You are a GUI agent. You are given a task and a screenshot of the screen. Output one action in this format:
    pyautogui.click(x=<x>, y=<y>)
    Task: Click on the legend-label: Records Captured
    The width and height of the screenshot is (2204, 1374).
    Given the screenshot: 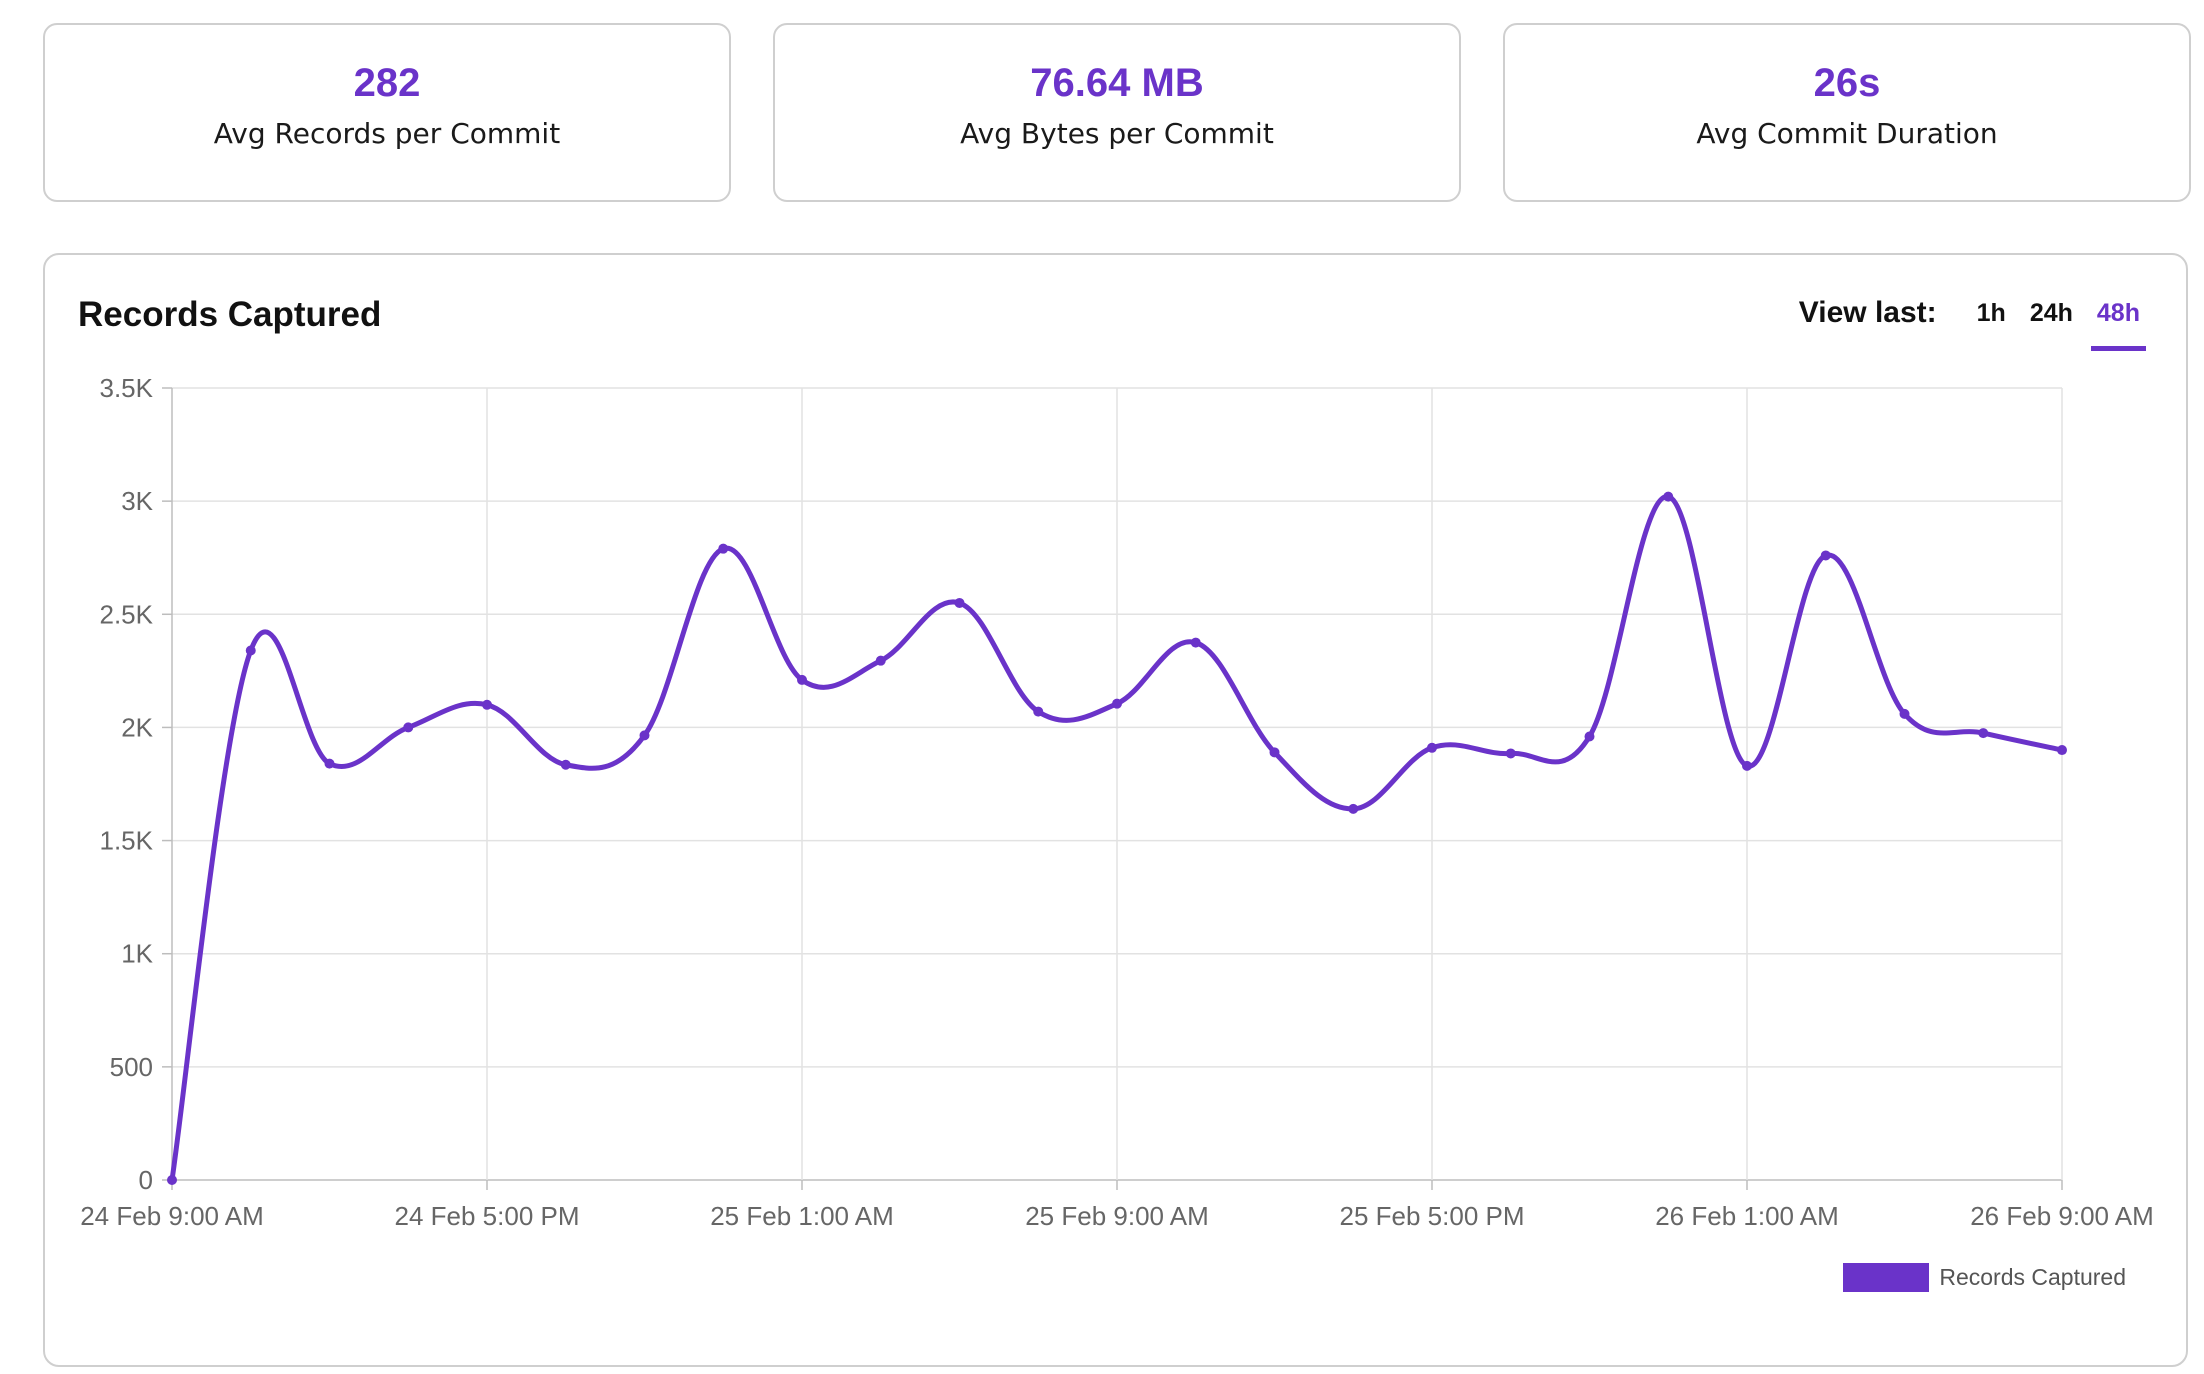 What is the action you would take?
    pyautogui.click(x=2032, y=1277)
    